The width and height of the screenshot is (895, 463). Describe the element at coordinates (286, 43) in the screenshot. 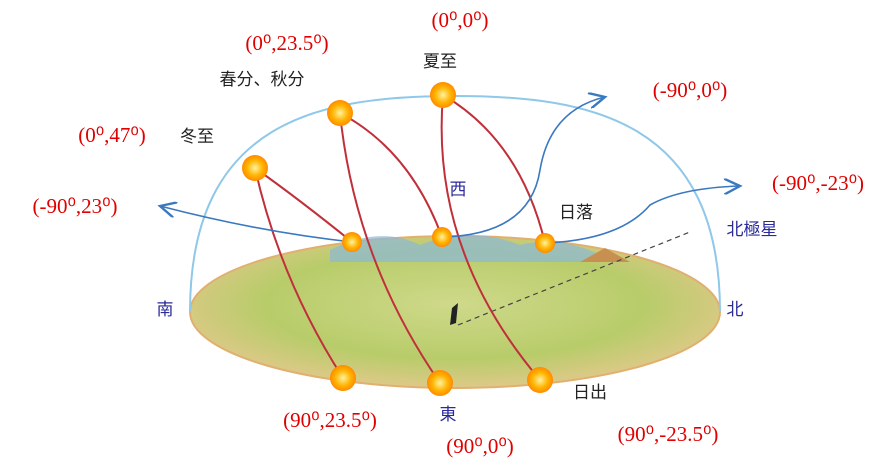

I see `coord-label: (0⁰,23.5⁰)` at that location.